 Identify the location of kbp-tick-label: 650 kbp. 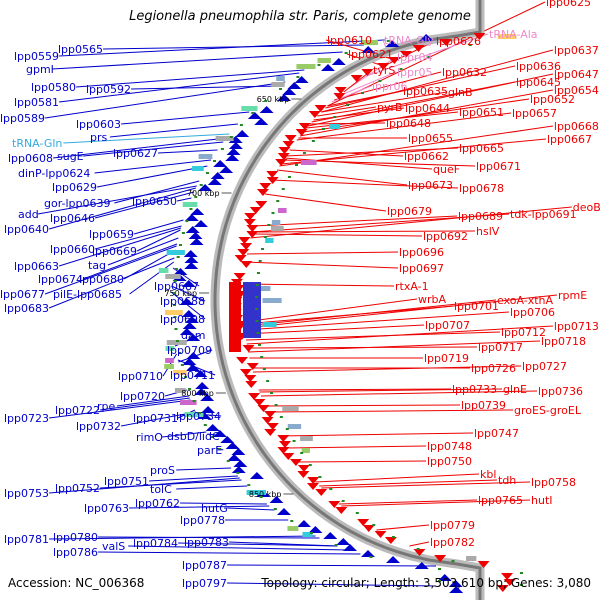
(273, 99).